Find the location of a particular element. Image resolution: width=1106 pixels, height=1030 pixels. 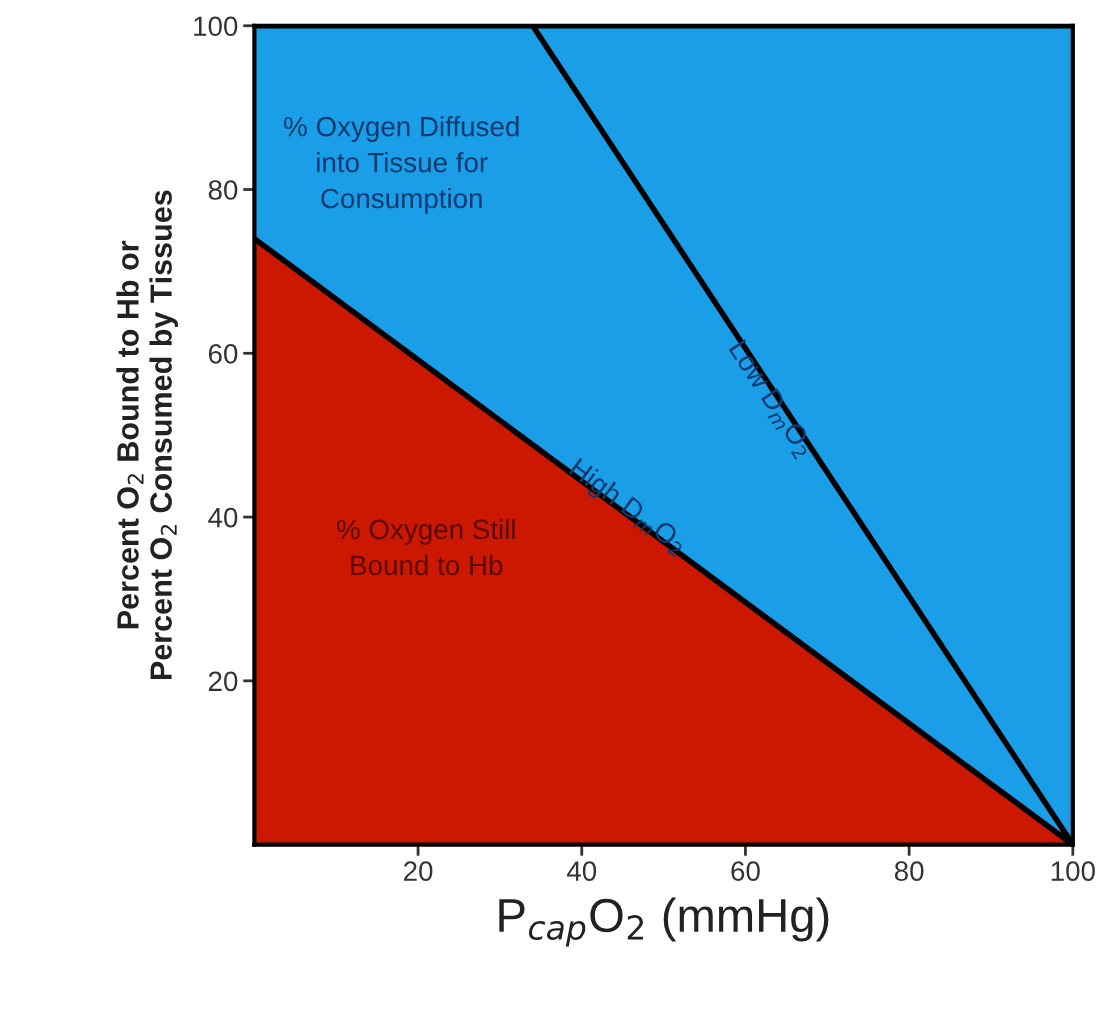

y-tick-label: 40 is located at coordinates (223, 517).